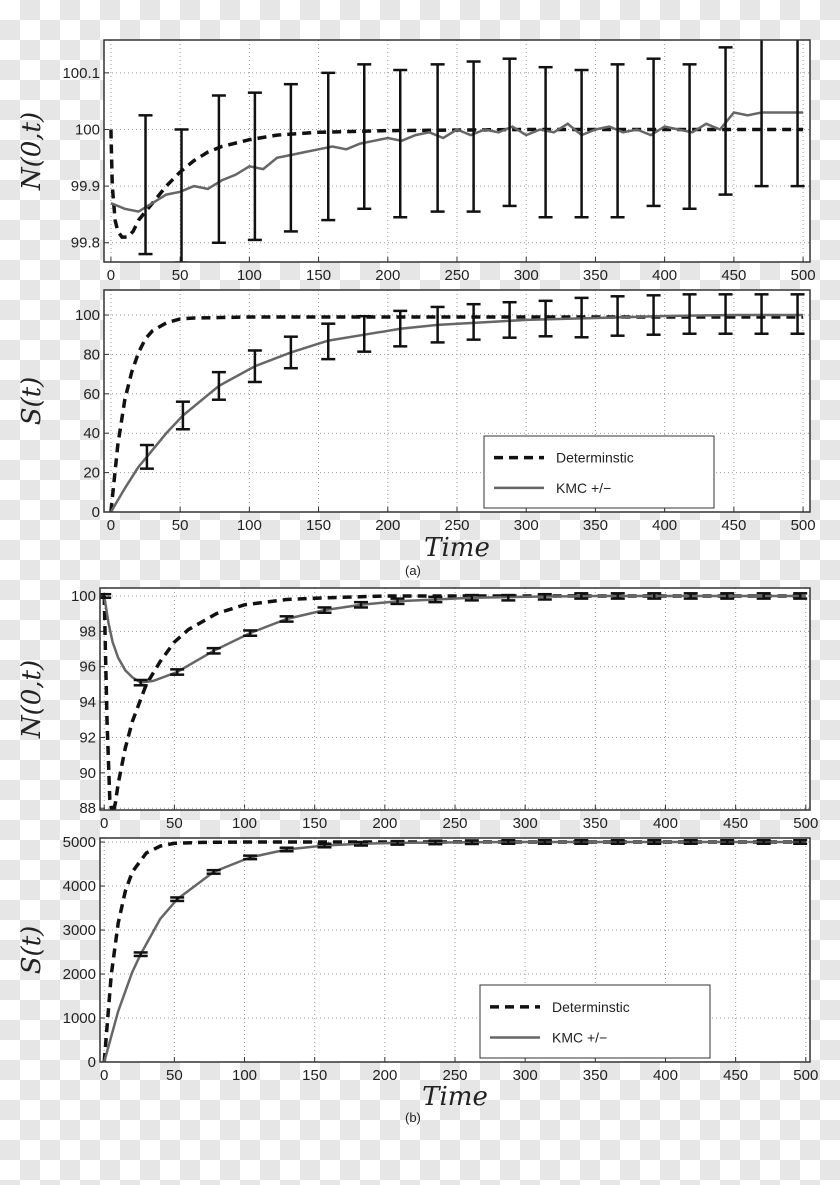  Describe the element at coordinates (525, 1075) in the screenshot. I see `x-tick-label: 300` at that location.